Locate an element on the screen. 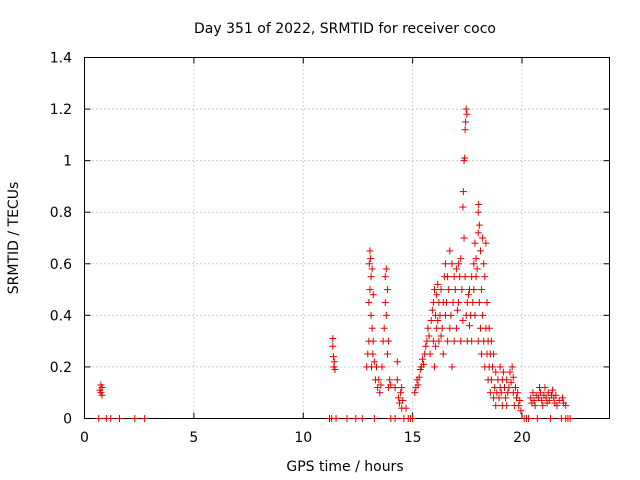  x-tick-label: 0 is located at coordinates (84, 438).